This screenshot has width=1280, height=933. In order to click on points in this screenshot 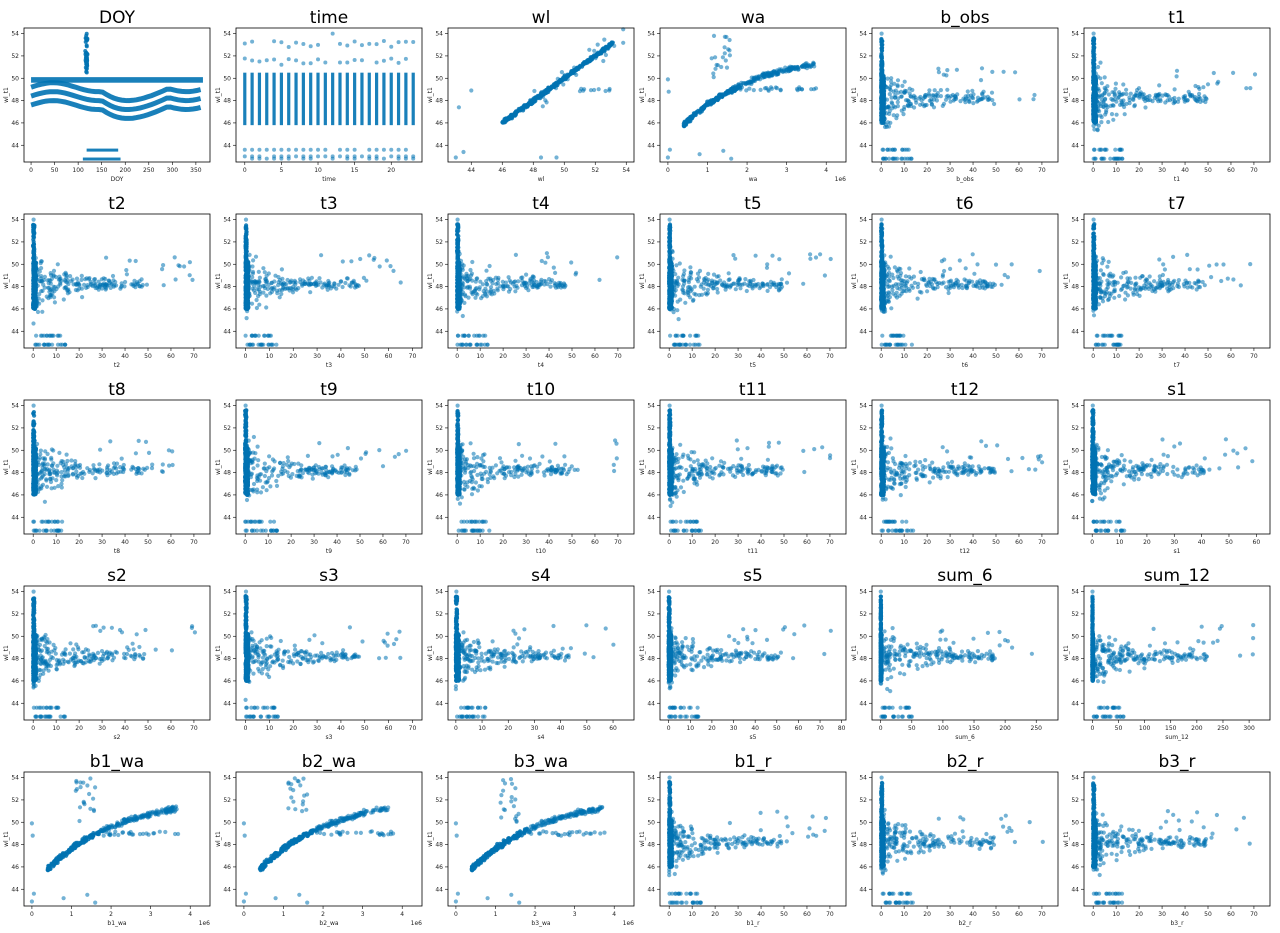, I will do `click(539, 93)`.